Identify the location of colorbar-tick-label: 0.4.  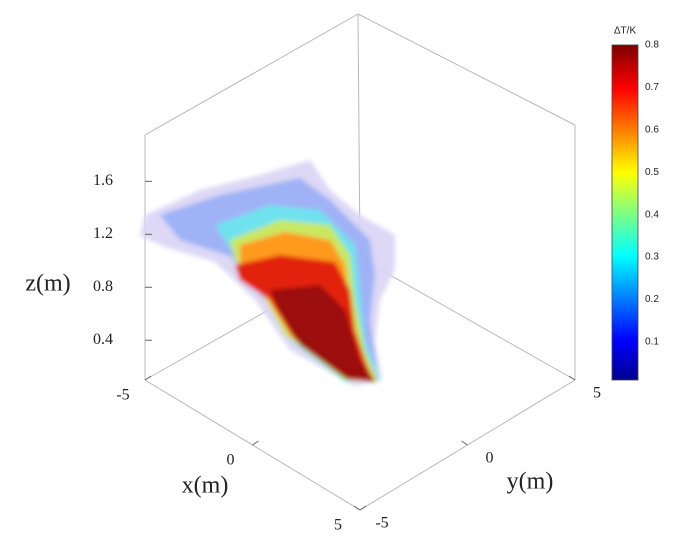
(652, 214).